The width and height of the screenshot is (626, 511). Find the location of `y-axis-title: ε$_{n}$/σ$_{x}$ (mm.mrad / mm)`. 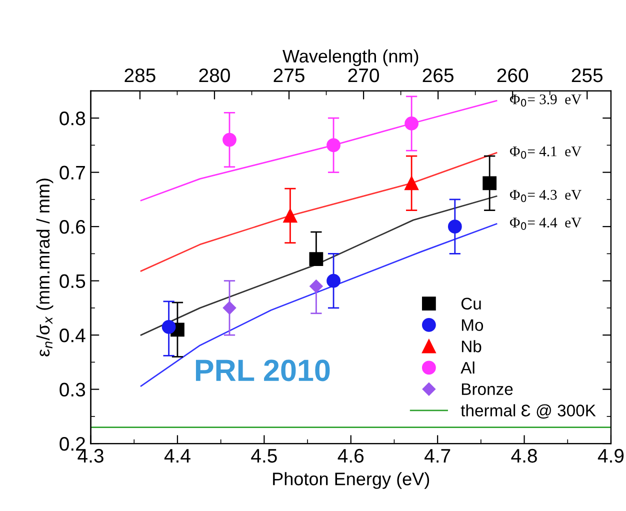

y-axis-title: ε$_{n}$/σ$_{x}$ (mm.mrad / mm) is located at coordinates (45, 267).